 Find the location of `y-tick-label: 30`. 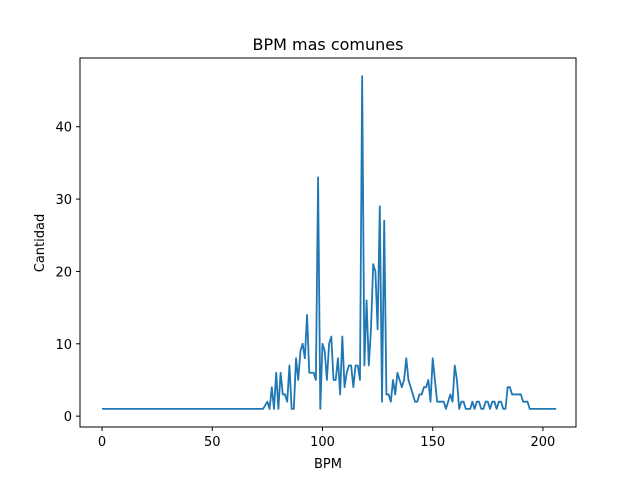

y-tick-label: 30 is located at coordinates (63, 200).